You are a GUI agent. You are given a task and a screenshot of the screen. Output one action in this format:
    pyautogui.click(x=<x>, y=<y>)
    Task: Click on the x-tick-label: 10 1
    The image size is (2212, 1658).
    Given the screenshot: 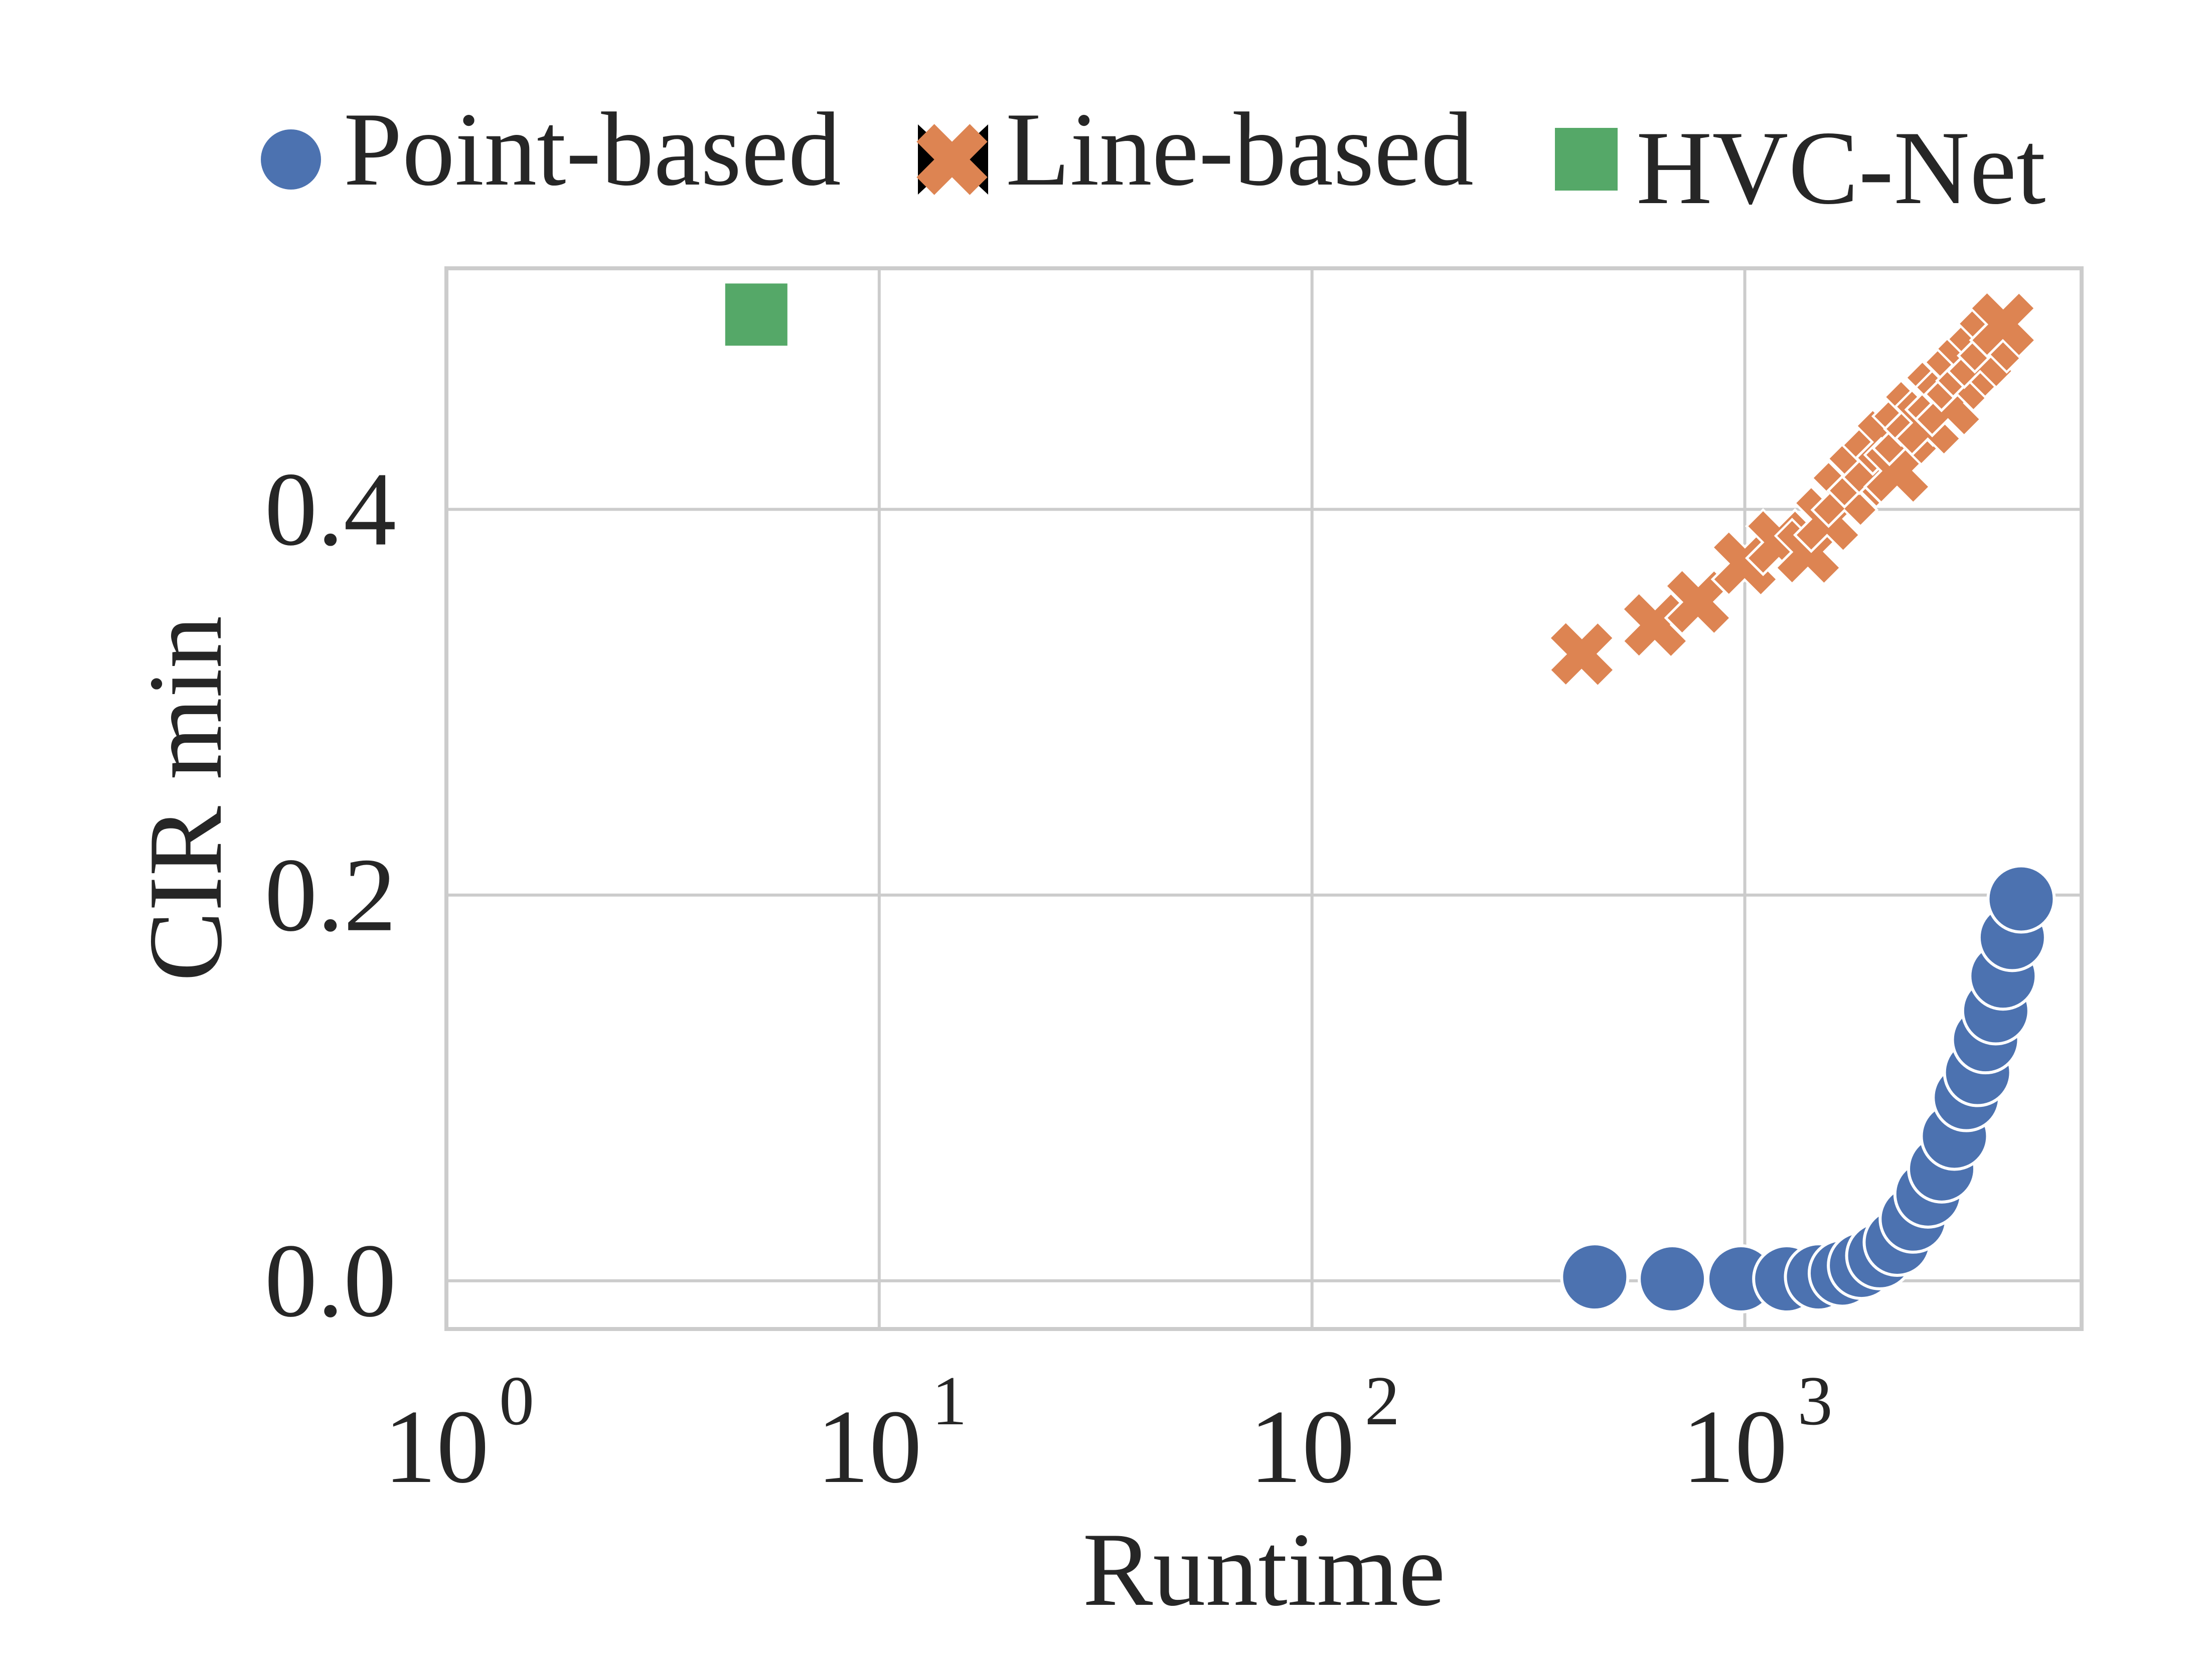 What is the action you would take?
    pyautogui.click(x=892, y=1433)
    